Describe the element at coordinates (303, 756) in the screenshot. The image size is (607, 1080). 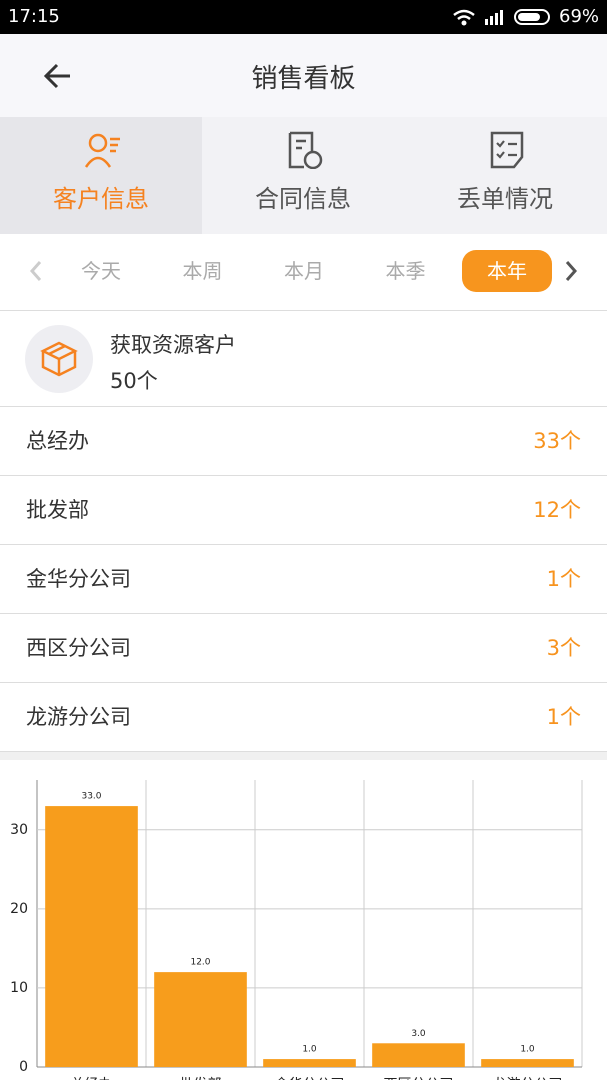
I see `separator` at that location.